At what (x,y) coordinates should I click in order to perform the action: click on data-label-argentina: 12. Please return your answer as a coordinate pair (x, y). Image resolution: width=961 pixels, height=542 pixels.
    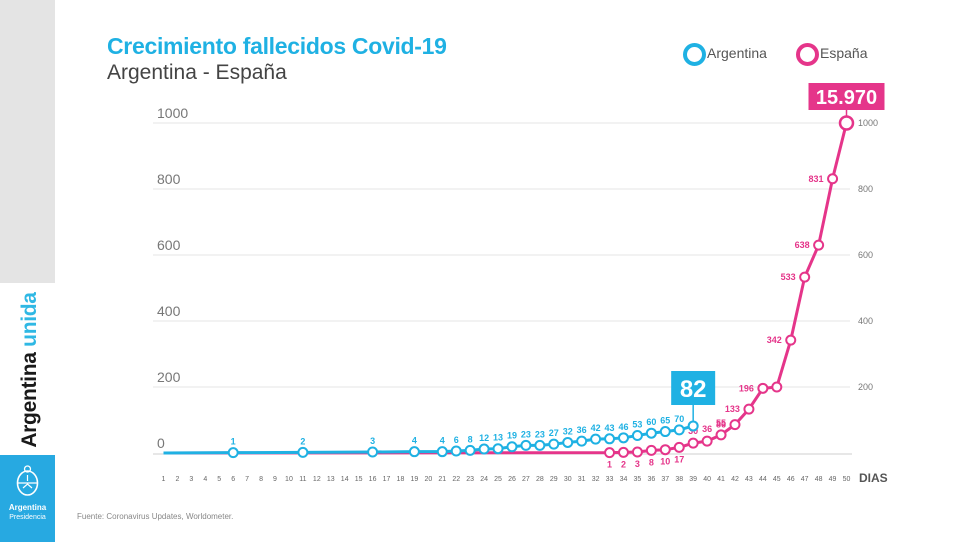
    Looking at the image, I should click on (484, 438).